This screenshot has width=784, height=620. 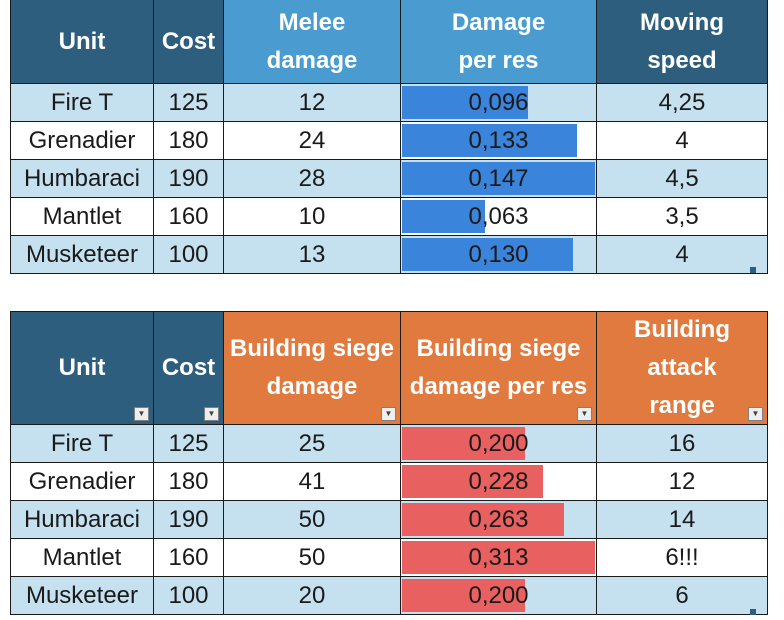 What do you see at coordinates (189, 42) in the screenshot?
I see `header-cost: Cost` at bounding box center [189, 42].